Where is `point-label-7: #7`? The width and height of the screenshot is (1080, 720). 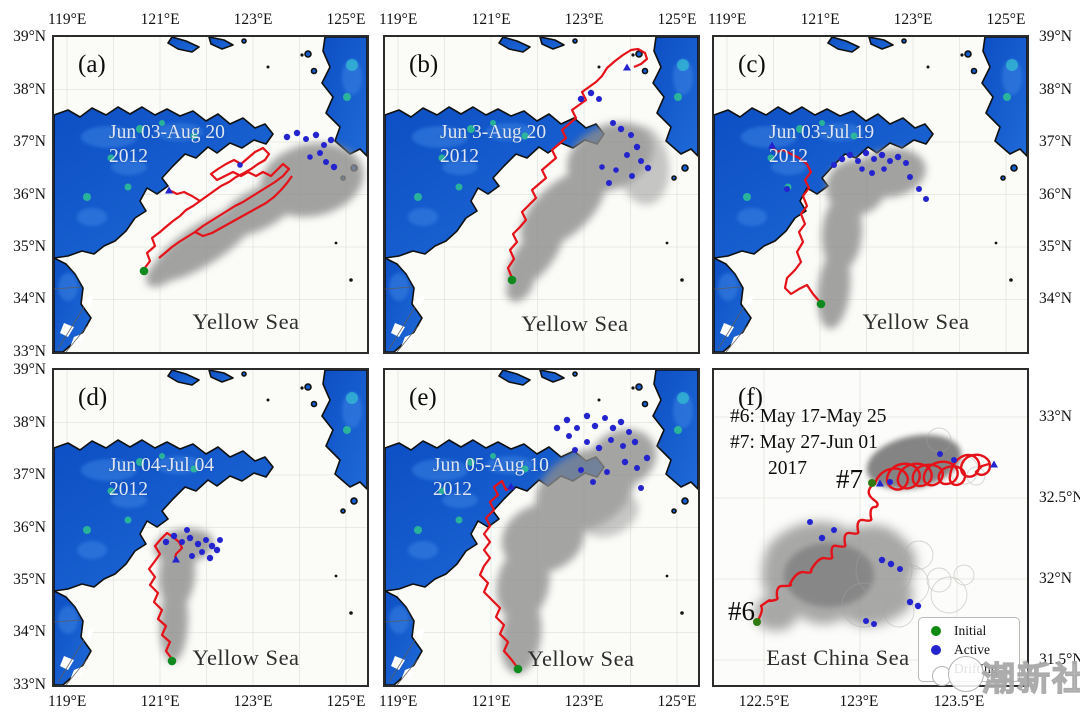 point-label-7: #7 is located at coordinates (849, 479).